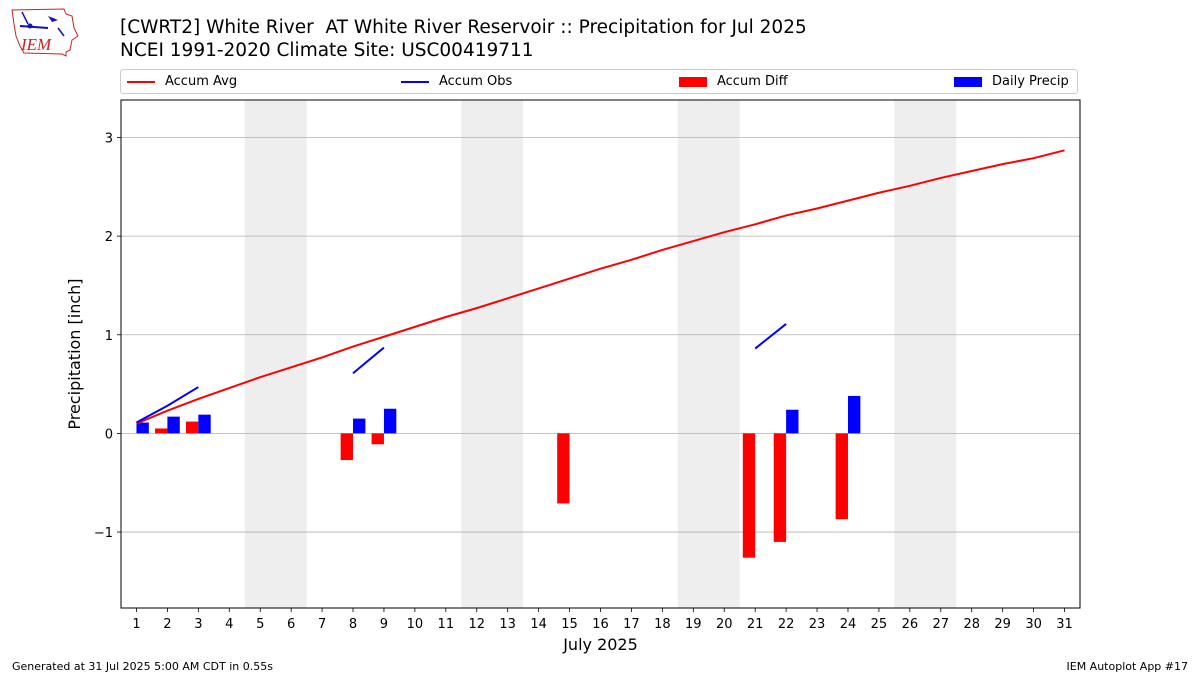  I want to click on x-tick-label: 16, so click(600, 624).